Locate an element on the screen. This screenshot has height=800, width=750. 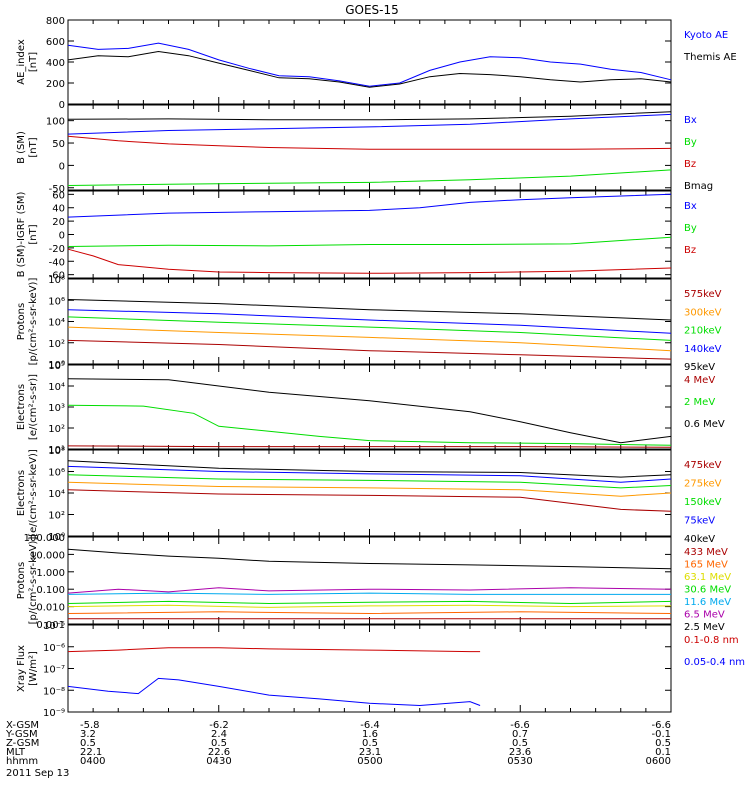
legend-entry: 4 MeV is located at coordinates (699, 380).